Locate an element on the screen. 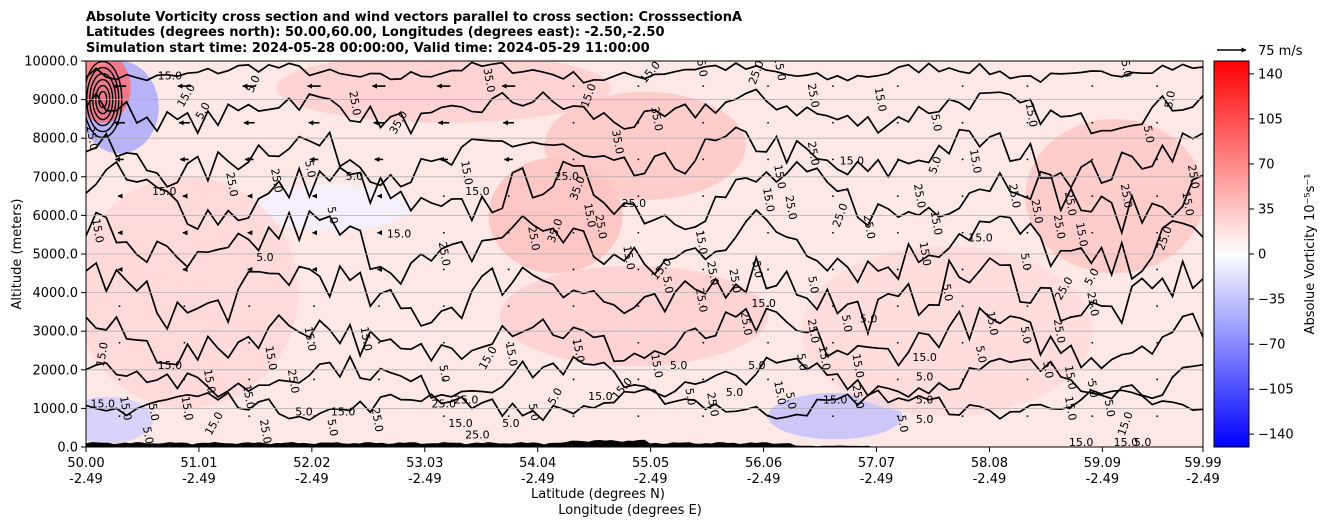 The image size is (1332, 526). y-tick-label: 7000.0 is located at coordinates (56, 177).